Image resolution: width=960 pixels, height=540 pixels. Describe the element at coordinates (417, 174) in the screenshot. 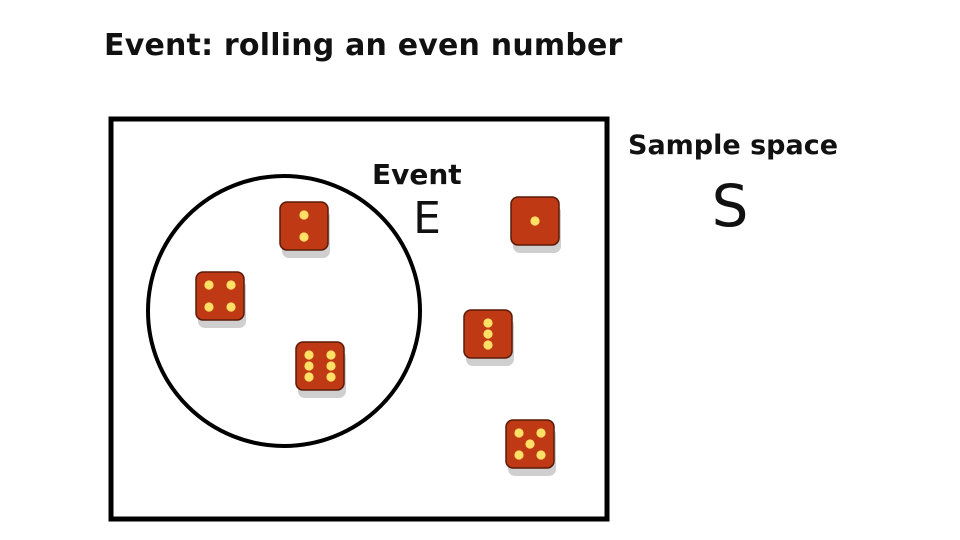

I see `event-label: Event` at that location.